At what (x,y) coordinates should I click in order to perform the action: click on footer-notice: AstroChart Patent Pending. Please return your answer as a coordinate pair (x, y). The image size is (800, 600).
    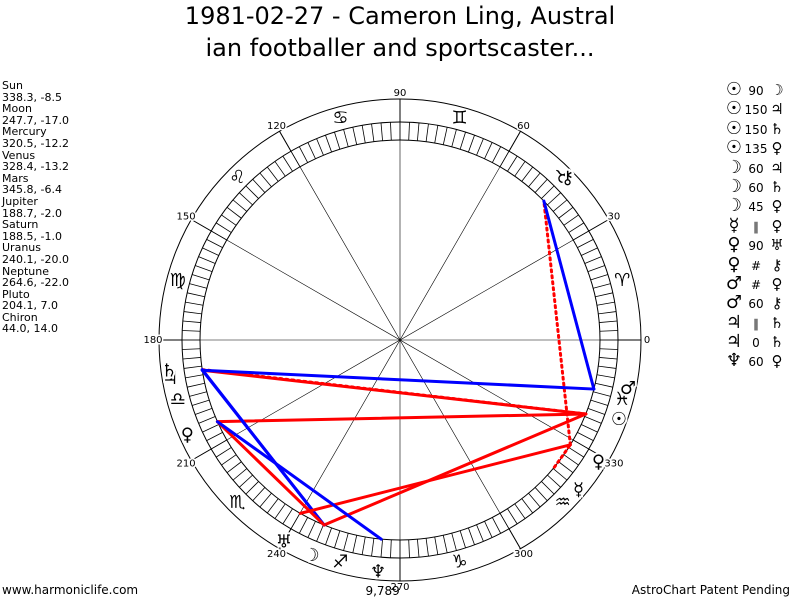
    Looking at the image, I should click on (710, 590).